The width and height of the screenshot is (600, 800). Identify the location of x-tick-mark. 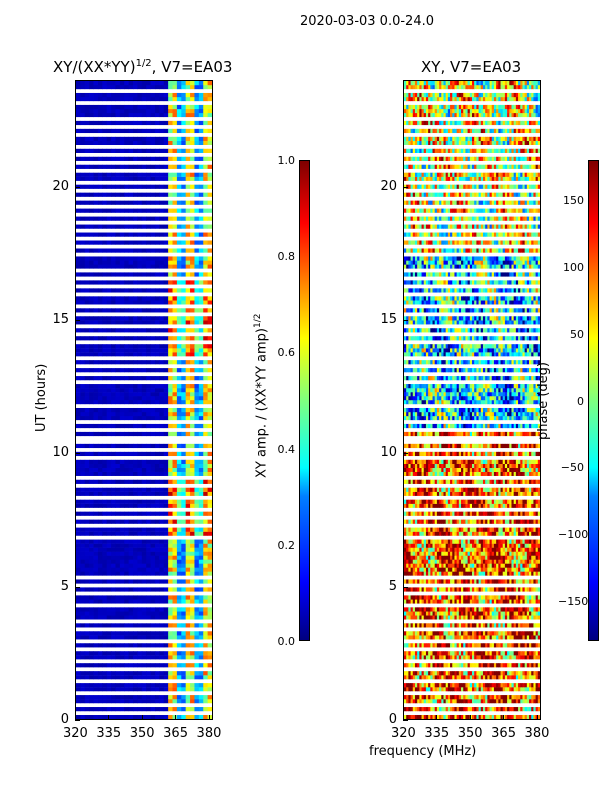
(209, 717).